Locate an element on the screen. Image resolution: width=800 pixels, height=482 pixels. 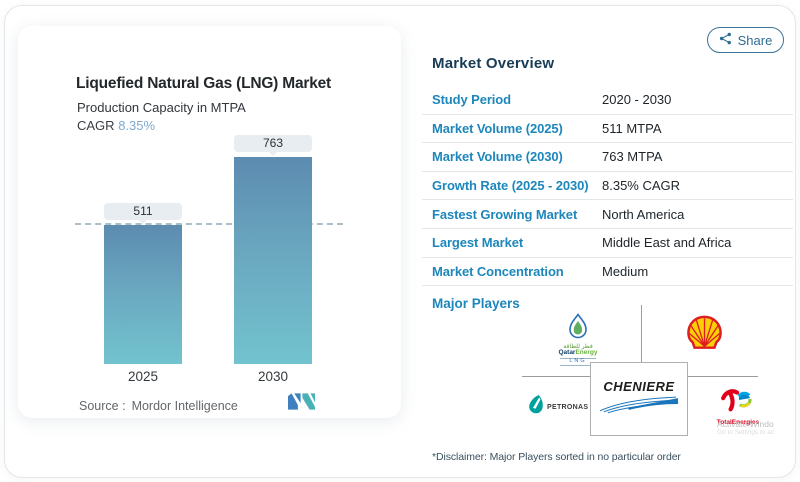
table-row: Largest Market Middle East and Africa is located at coordinates (607, 243).